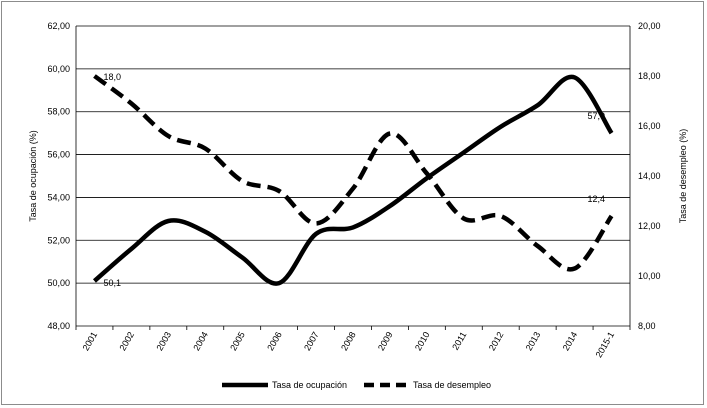 The image size is (707, 408). Describe the element at coordinates (496, 341) in the screenshot. I see `x-tick-label: 2012` at that location.